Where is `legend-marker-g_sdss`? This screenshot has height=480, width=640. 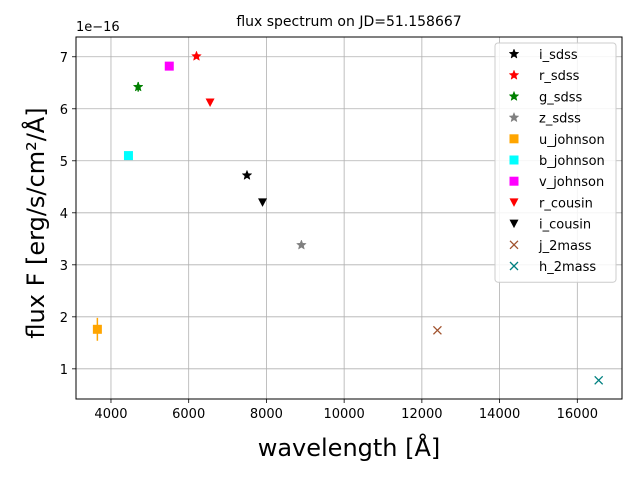 legend-marker-g_sdss is located at coordinates (514, 95).